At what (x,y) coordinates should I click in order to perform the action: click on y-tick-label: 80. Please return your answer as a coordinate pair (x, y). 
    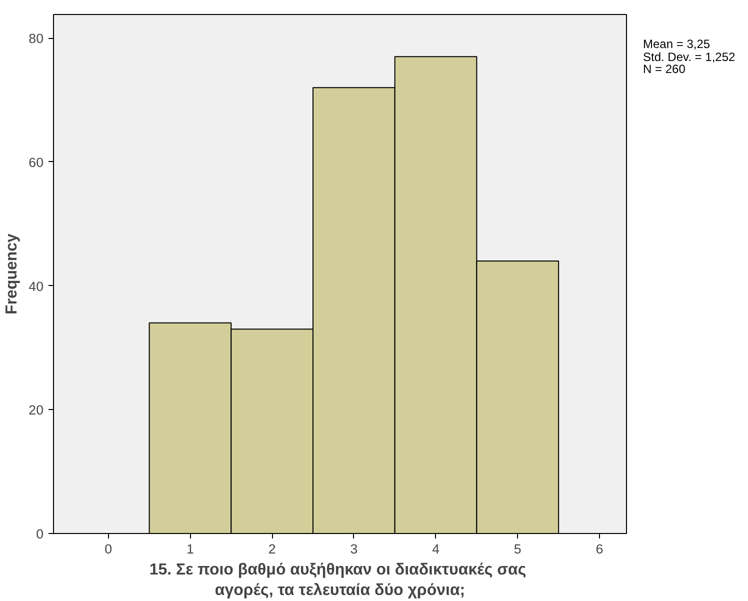
    Looking at the image, I should click on (36, 38).